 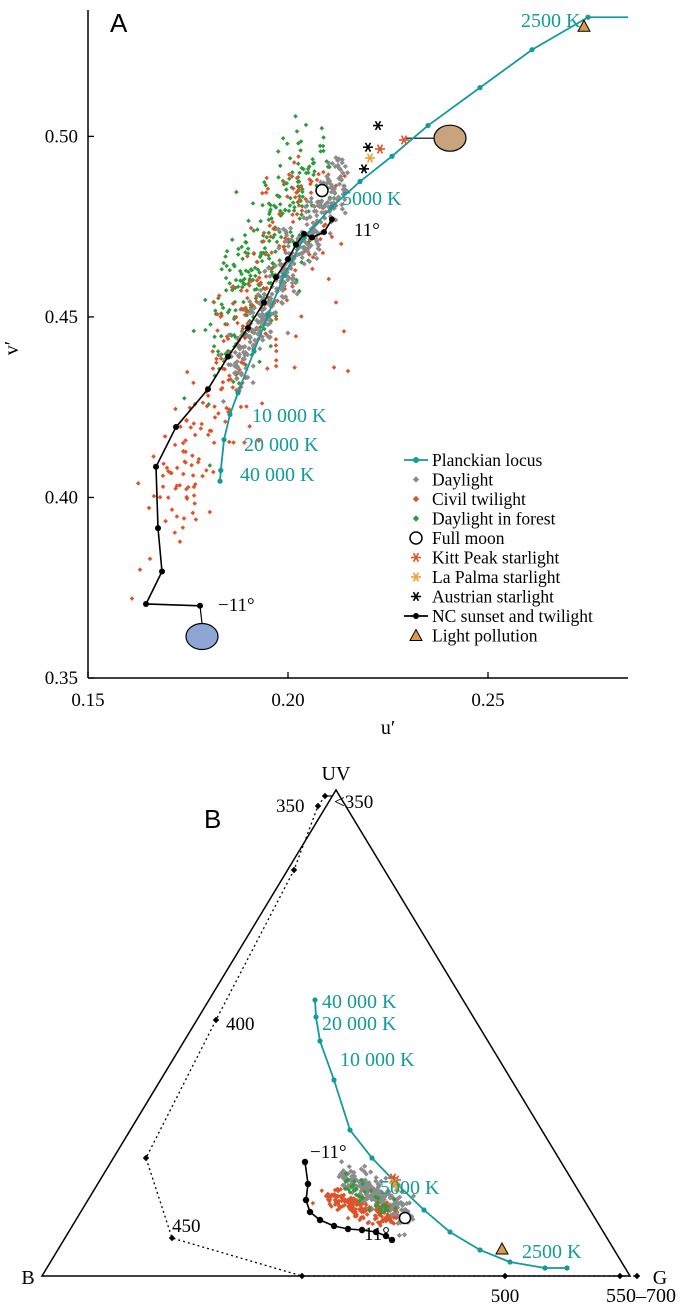 I want to click on vertex-uv: UV, so click(x=336, y=774).